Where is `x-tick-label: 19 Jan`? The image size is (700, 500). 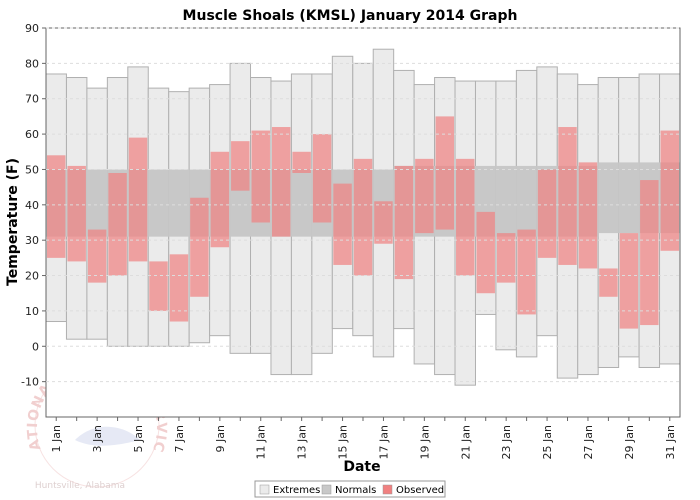
x-tick-label: 19 Jan is located at coordinates (424, 442).